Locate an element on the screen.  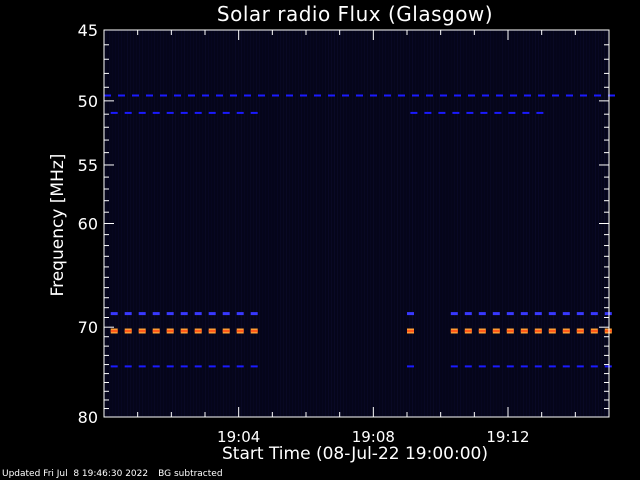
chart-title: Solar radio Flux (Glasgow) is located at coordinates (355, 14).